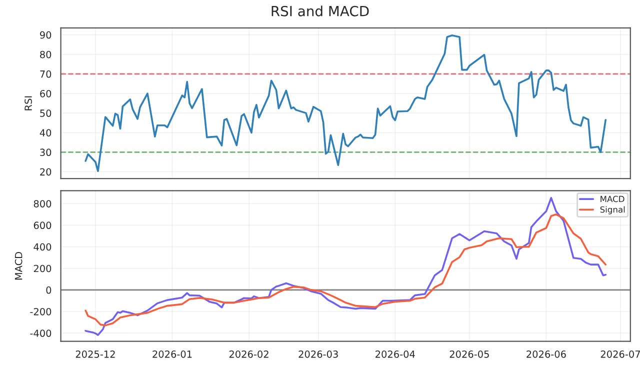 Image resolution: width=640 pixels, height=373 pixels. Describe the element at coordinates (46, 35) in the screenshot. I see `y-tick-label: 90` at that location.